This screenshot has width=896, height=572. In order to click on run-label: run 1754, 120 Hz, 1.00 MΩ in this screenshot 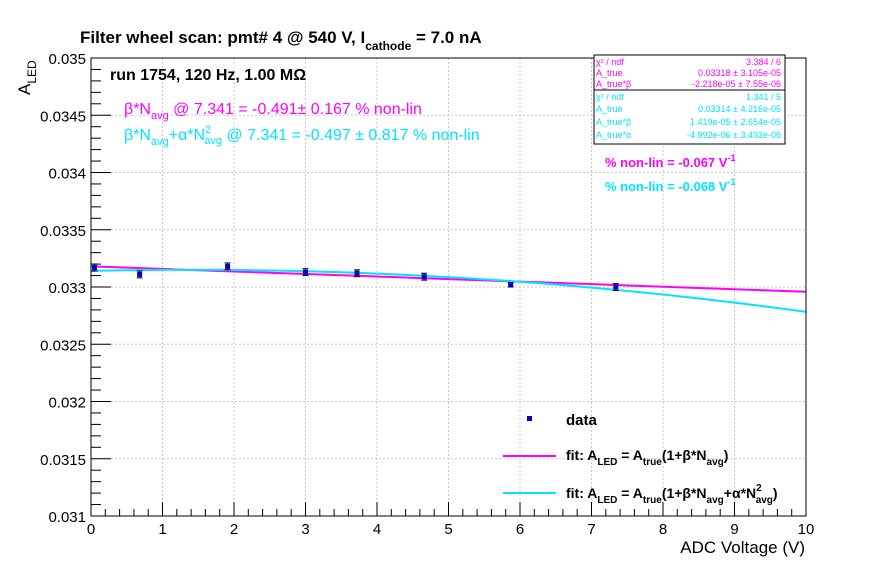, I will do `click(208, 75)`.